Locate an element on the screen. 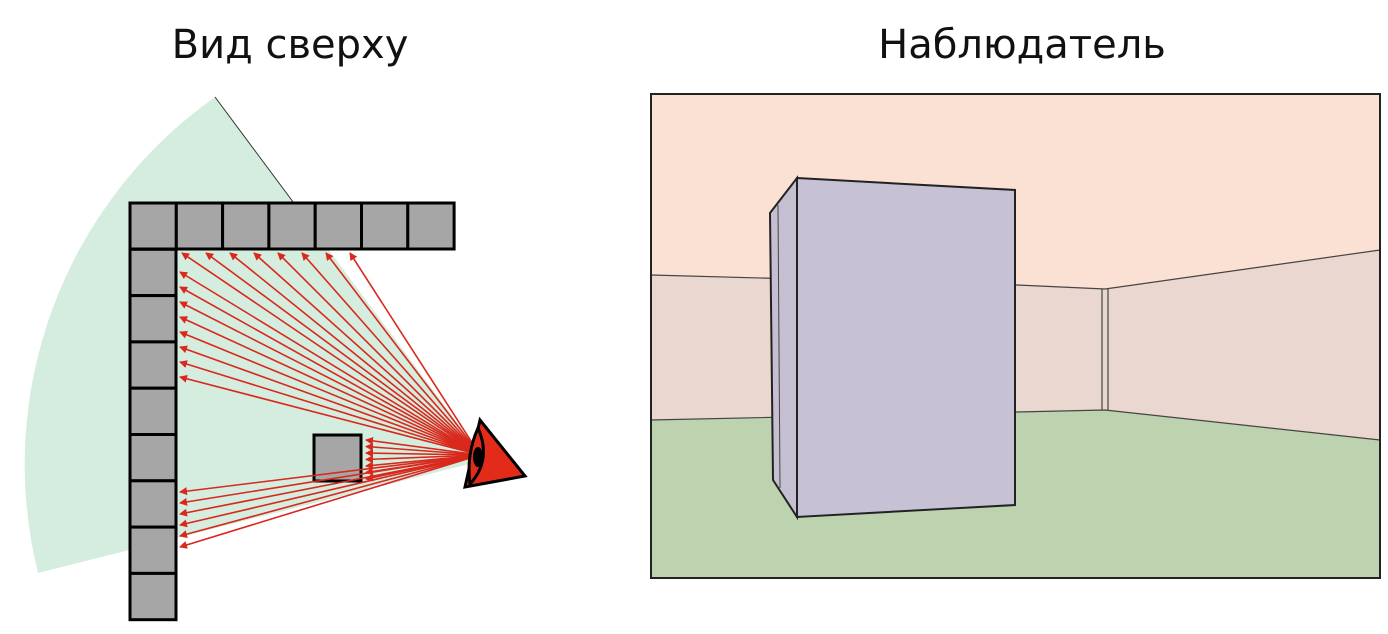 The image size is (1388, 634). left-title: Вид сверху is located at coordinates (290, 45).